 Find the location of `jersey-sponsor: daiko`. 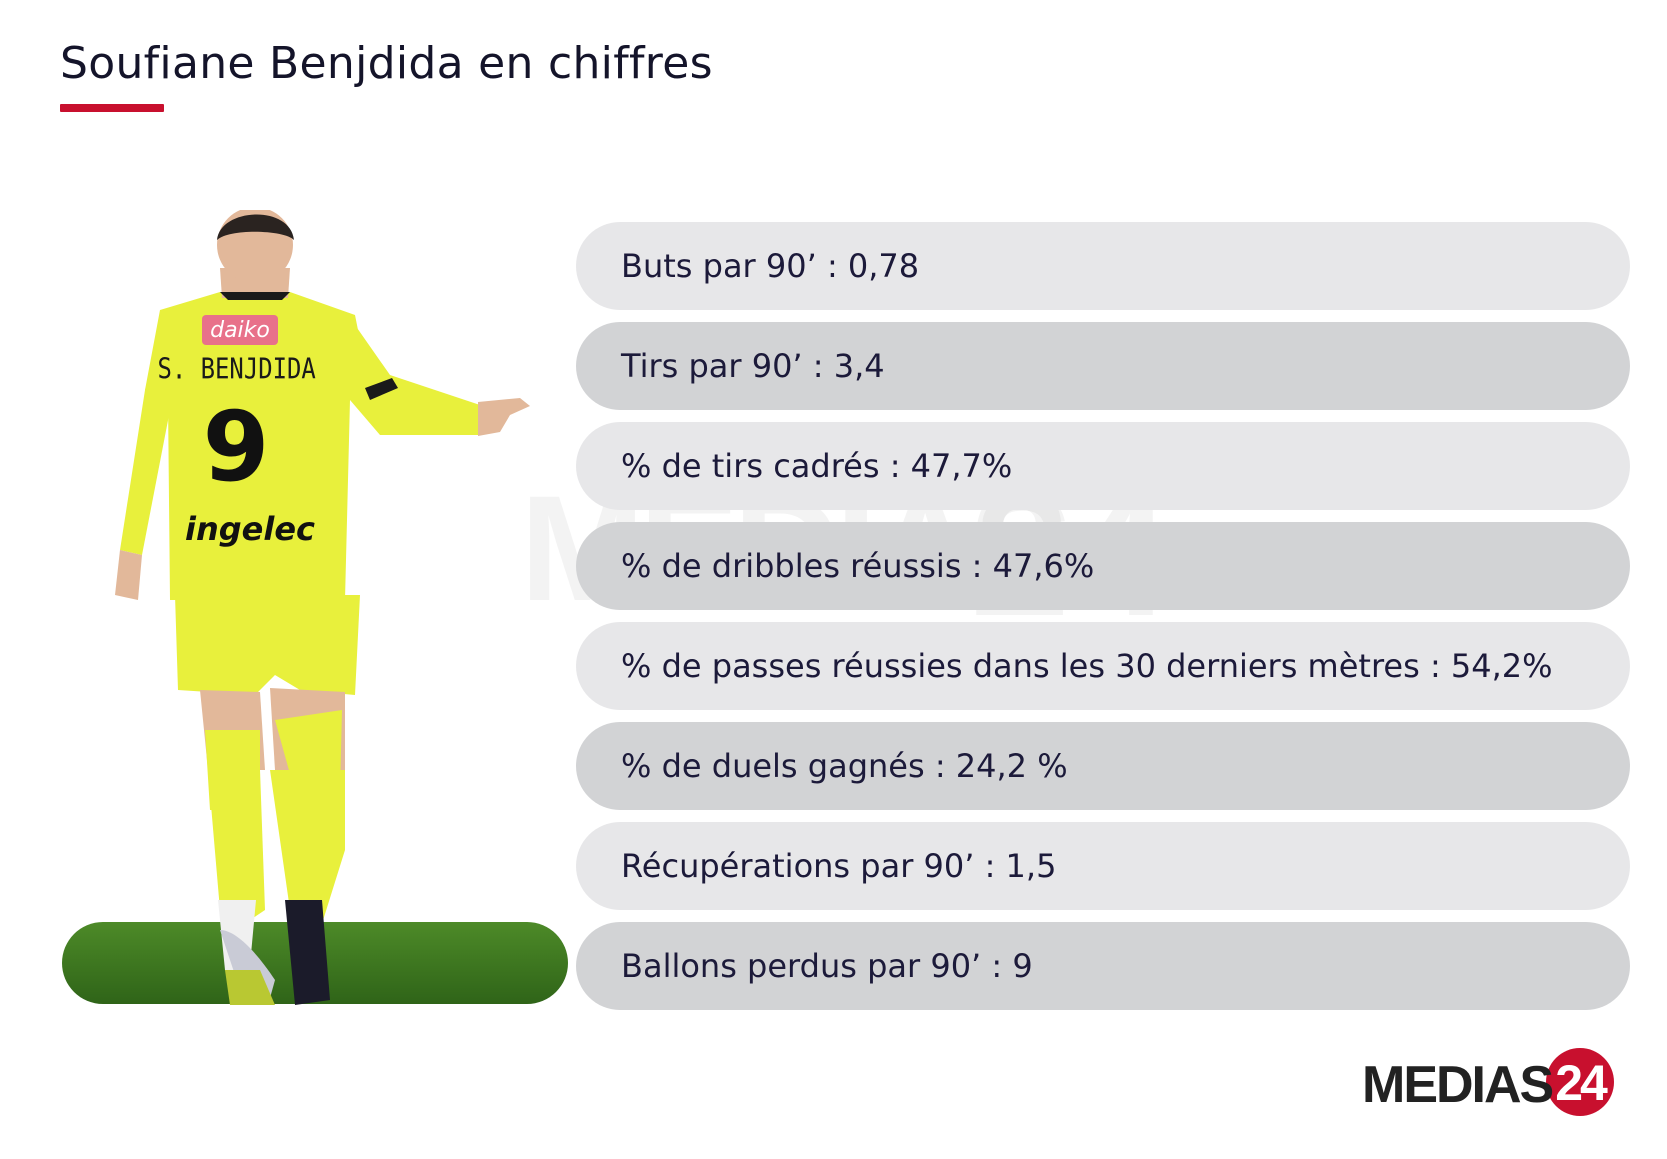

jersey-sponsor: daiko is located at coordinates (240, 330).